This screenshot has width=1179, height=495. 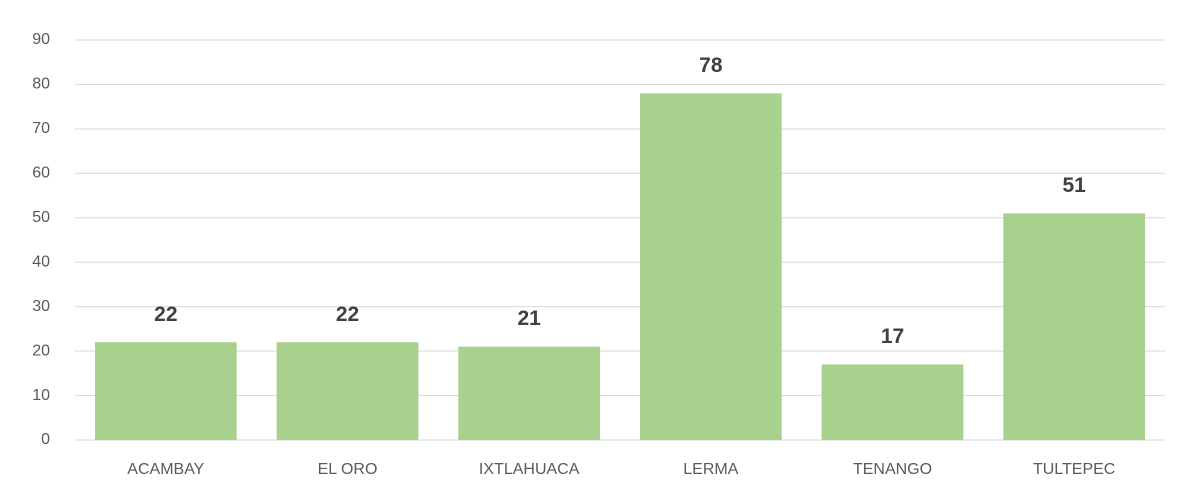 I want to click on x-tick-label: LERMA, so click(x=710, y=469).